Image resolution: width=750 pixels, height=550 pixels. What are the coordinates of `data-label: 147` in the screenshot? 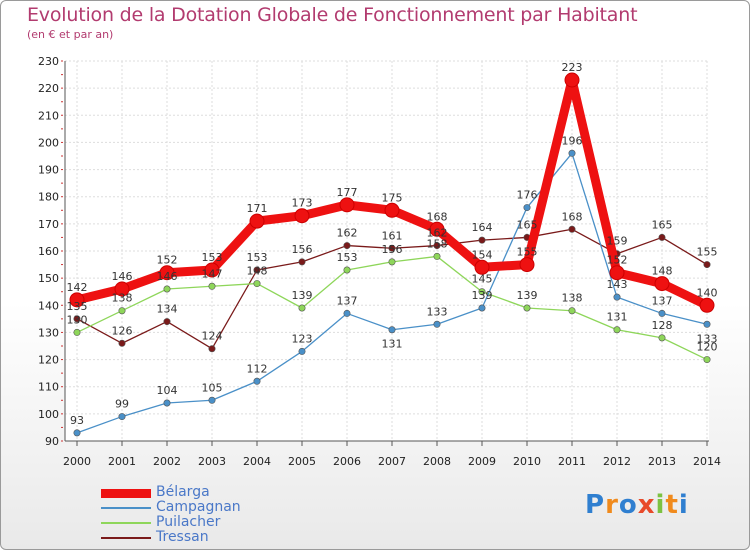 It's located at (212, 273).